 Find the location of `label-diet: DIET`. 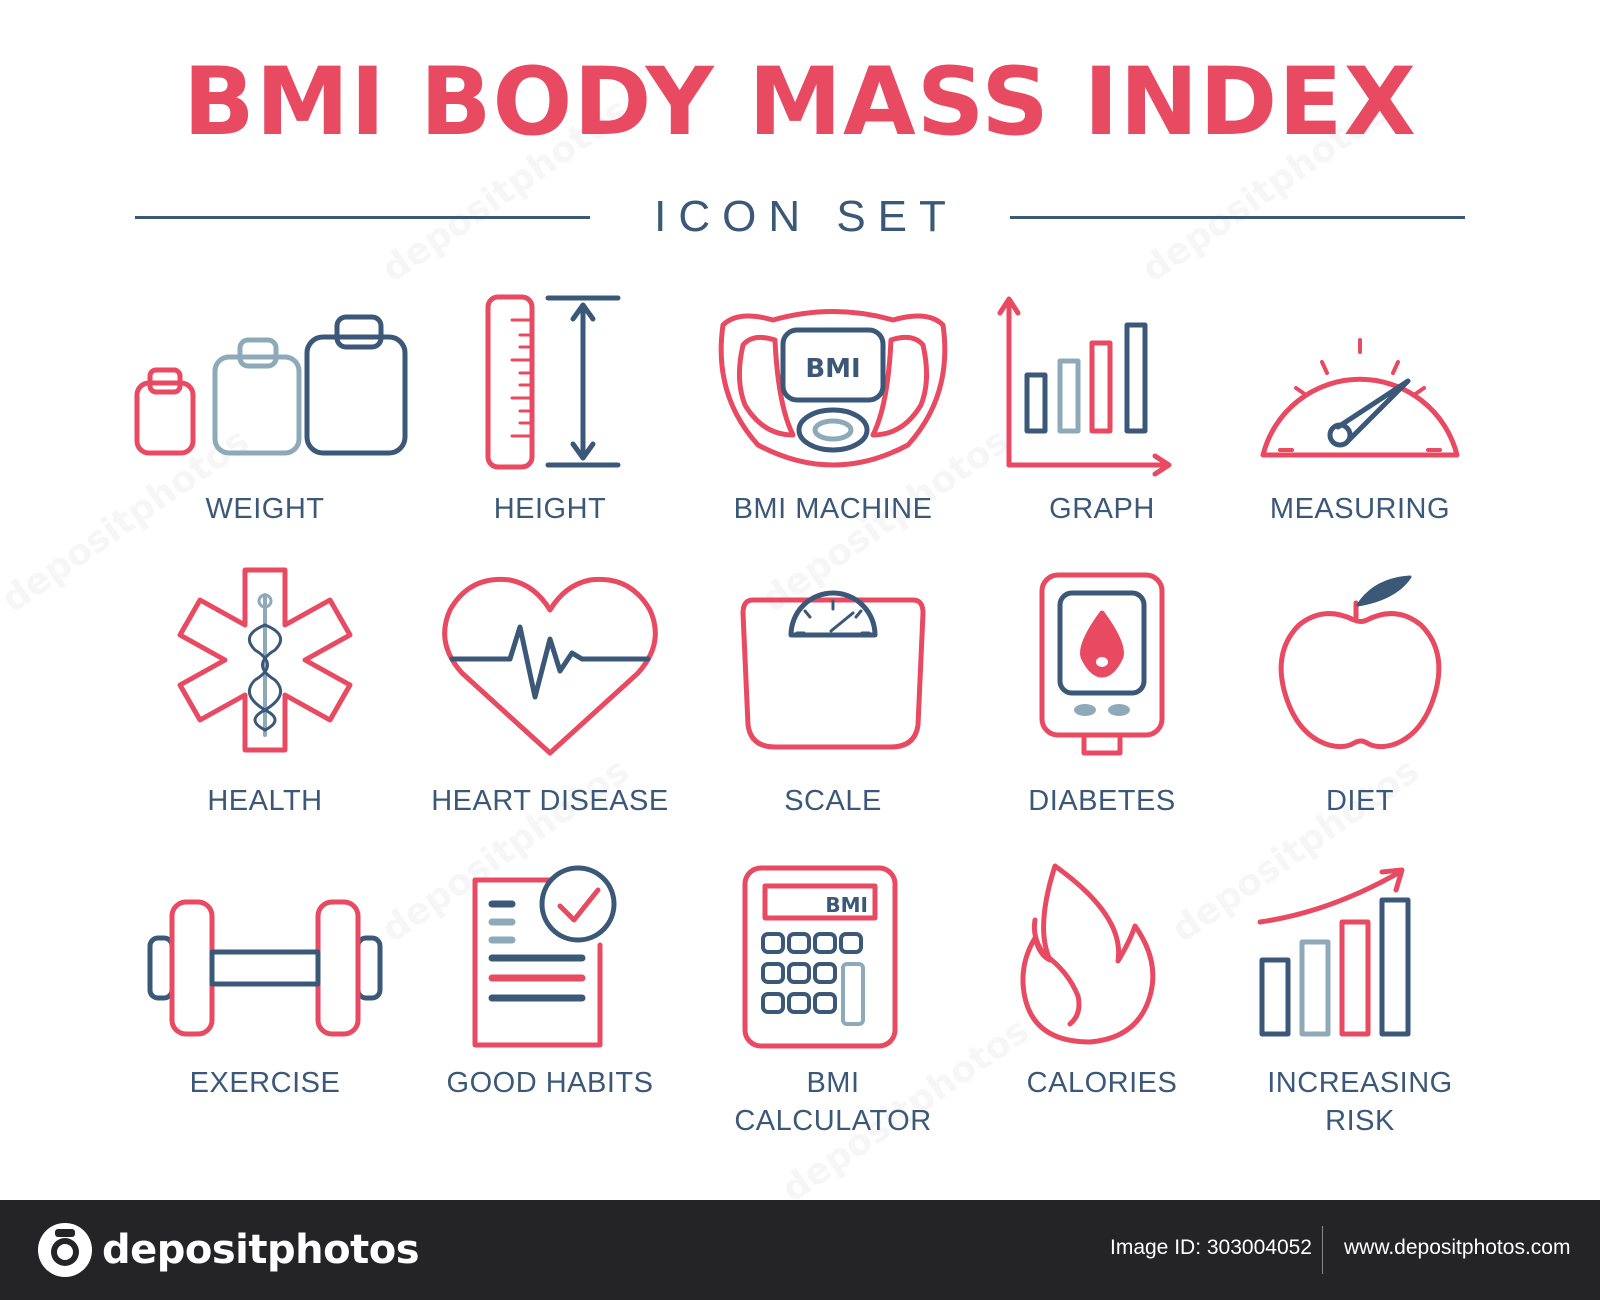

label-diet: DIET is located at coordinates (1360, 801).